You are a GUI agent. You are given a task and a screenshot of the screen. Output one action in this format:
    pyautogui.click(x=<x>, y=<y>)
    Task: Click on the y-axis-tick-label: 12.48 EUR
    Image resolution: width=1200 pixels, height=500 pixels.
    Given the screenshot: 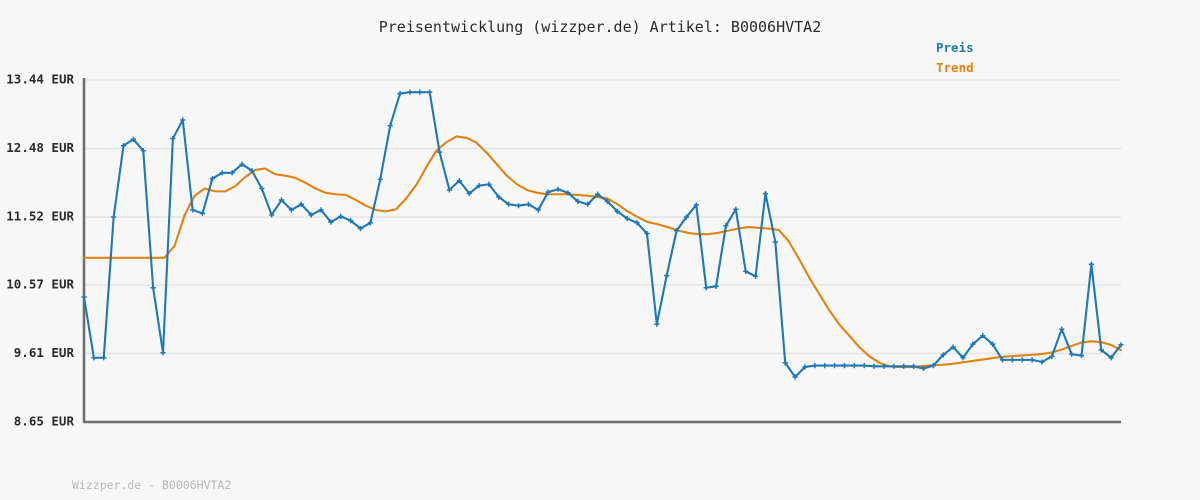 What is the action you would take?
    pyautogui.click(x=40, y=147)
    